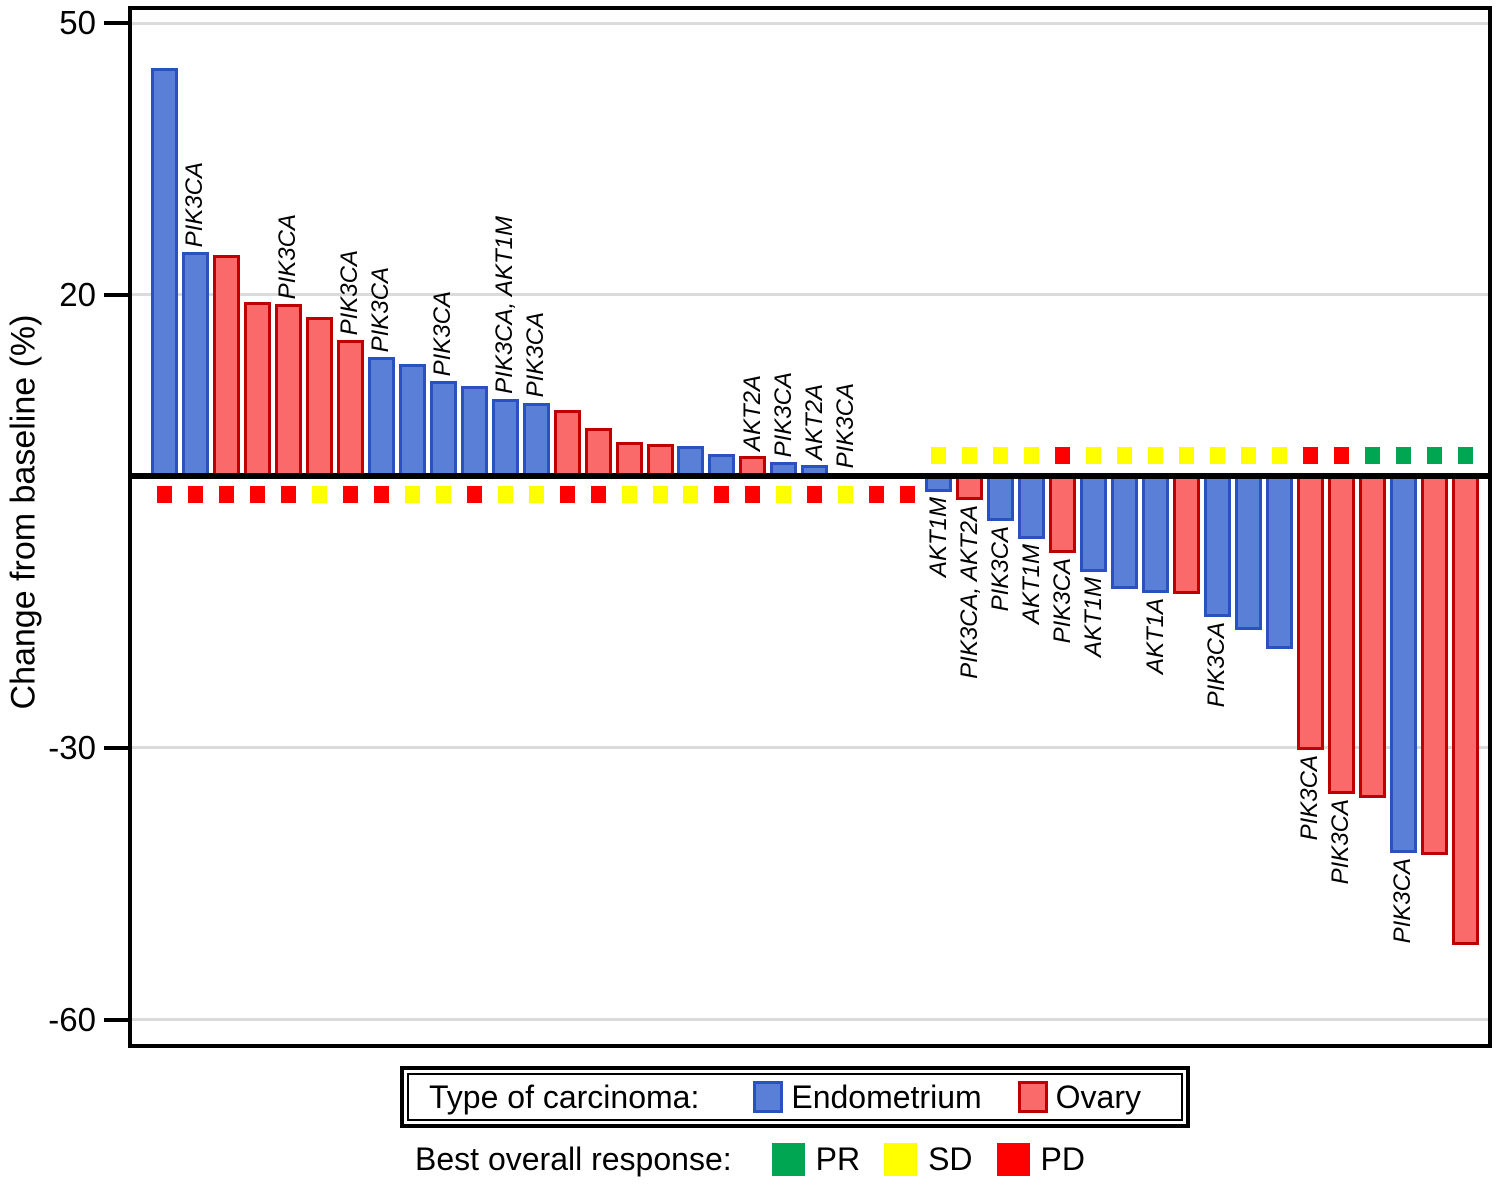 The image size is (1500, 1184). What do you see at coordinates (814, 422) in the screenshot?
I see `mutation-label: AKT2A` at bounding box center [814, 422].